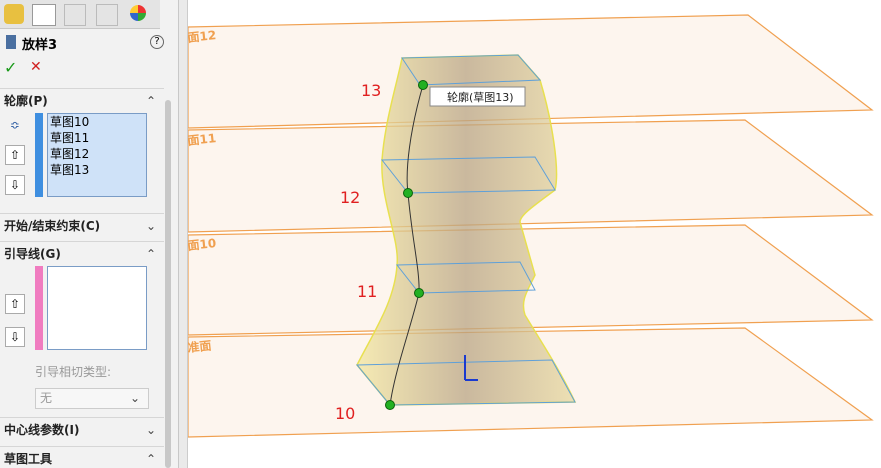  Describe the element at coordinates (183, 234) in the screenshot. I see `splitter` at that location.